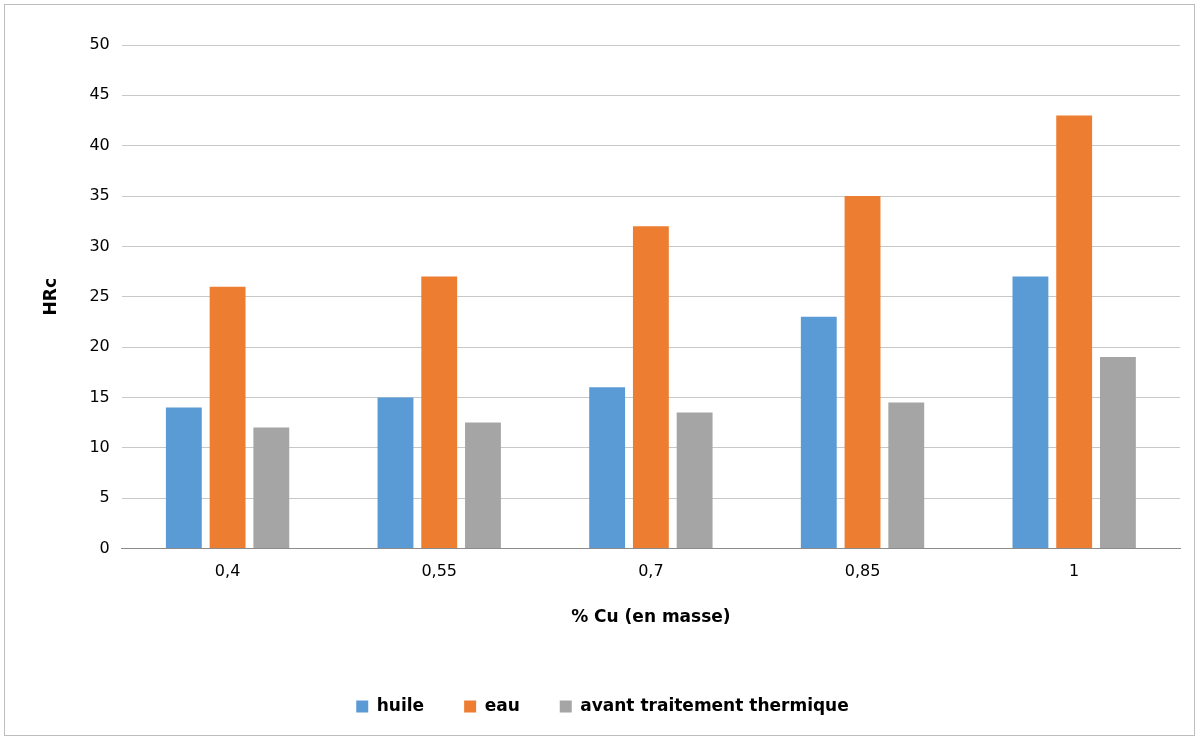 The image size is (1203, 742). I want to click on y-tick-label: 15, so click(99, 396).